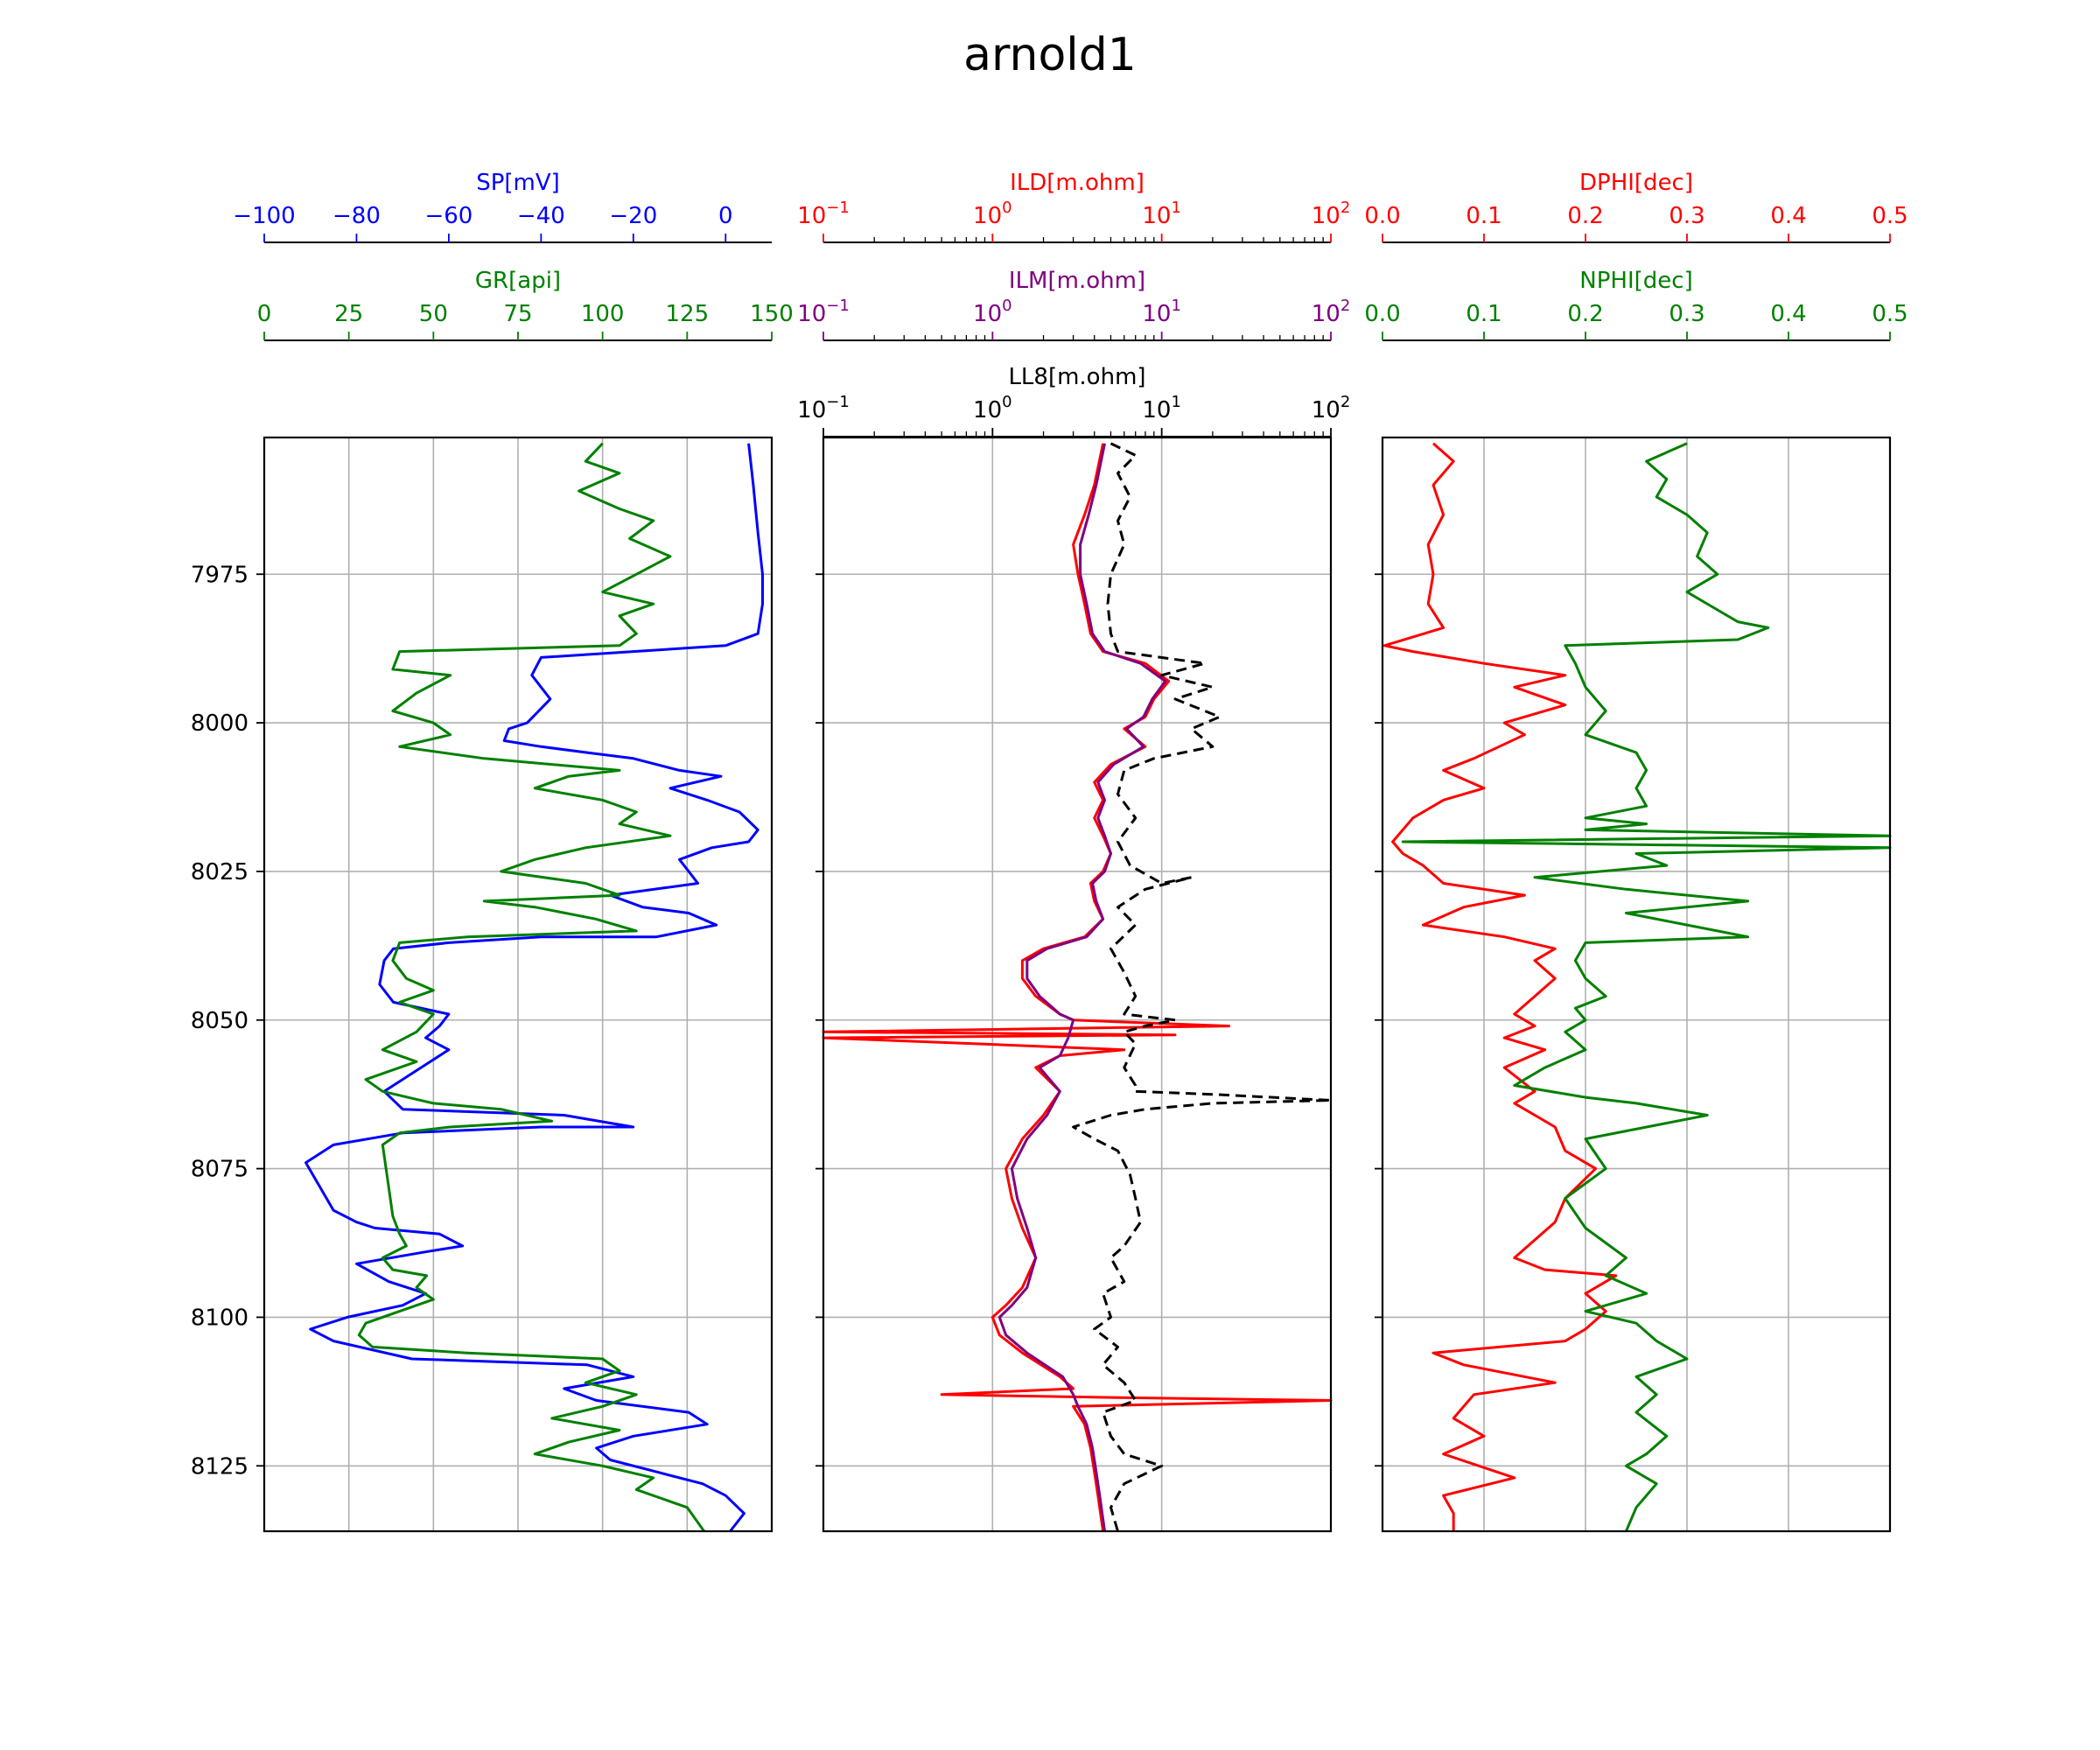  I want to click on depth-tick-label: 8050, so click(219, 1021).